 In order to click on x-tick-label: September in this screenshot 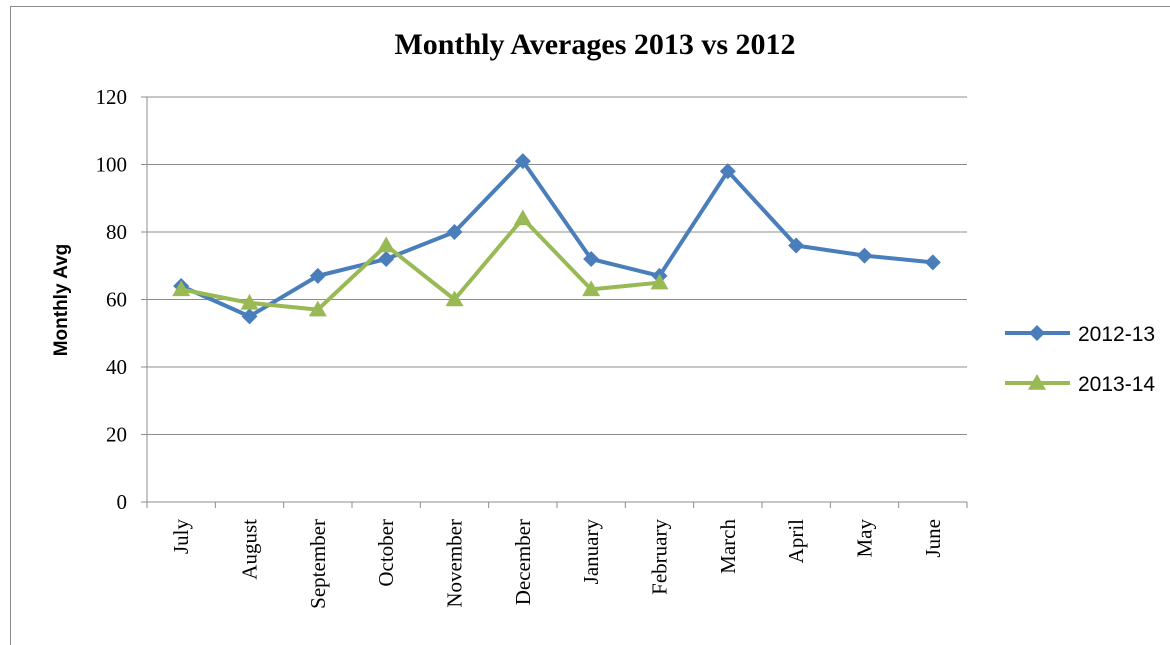, I will do `click(318, 564)`.